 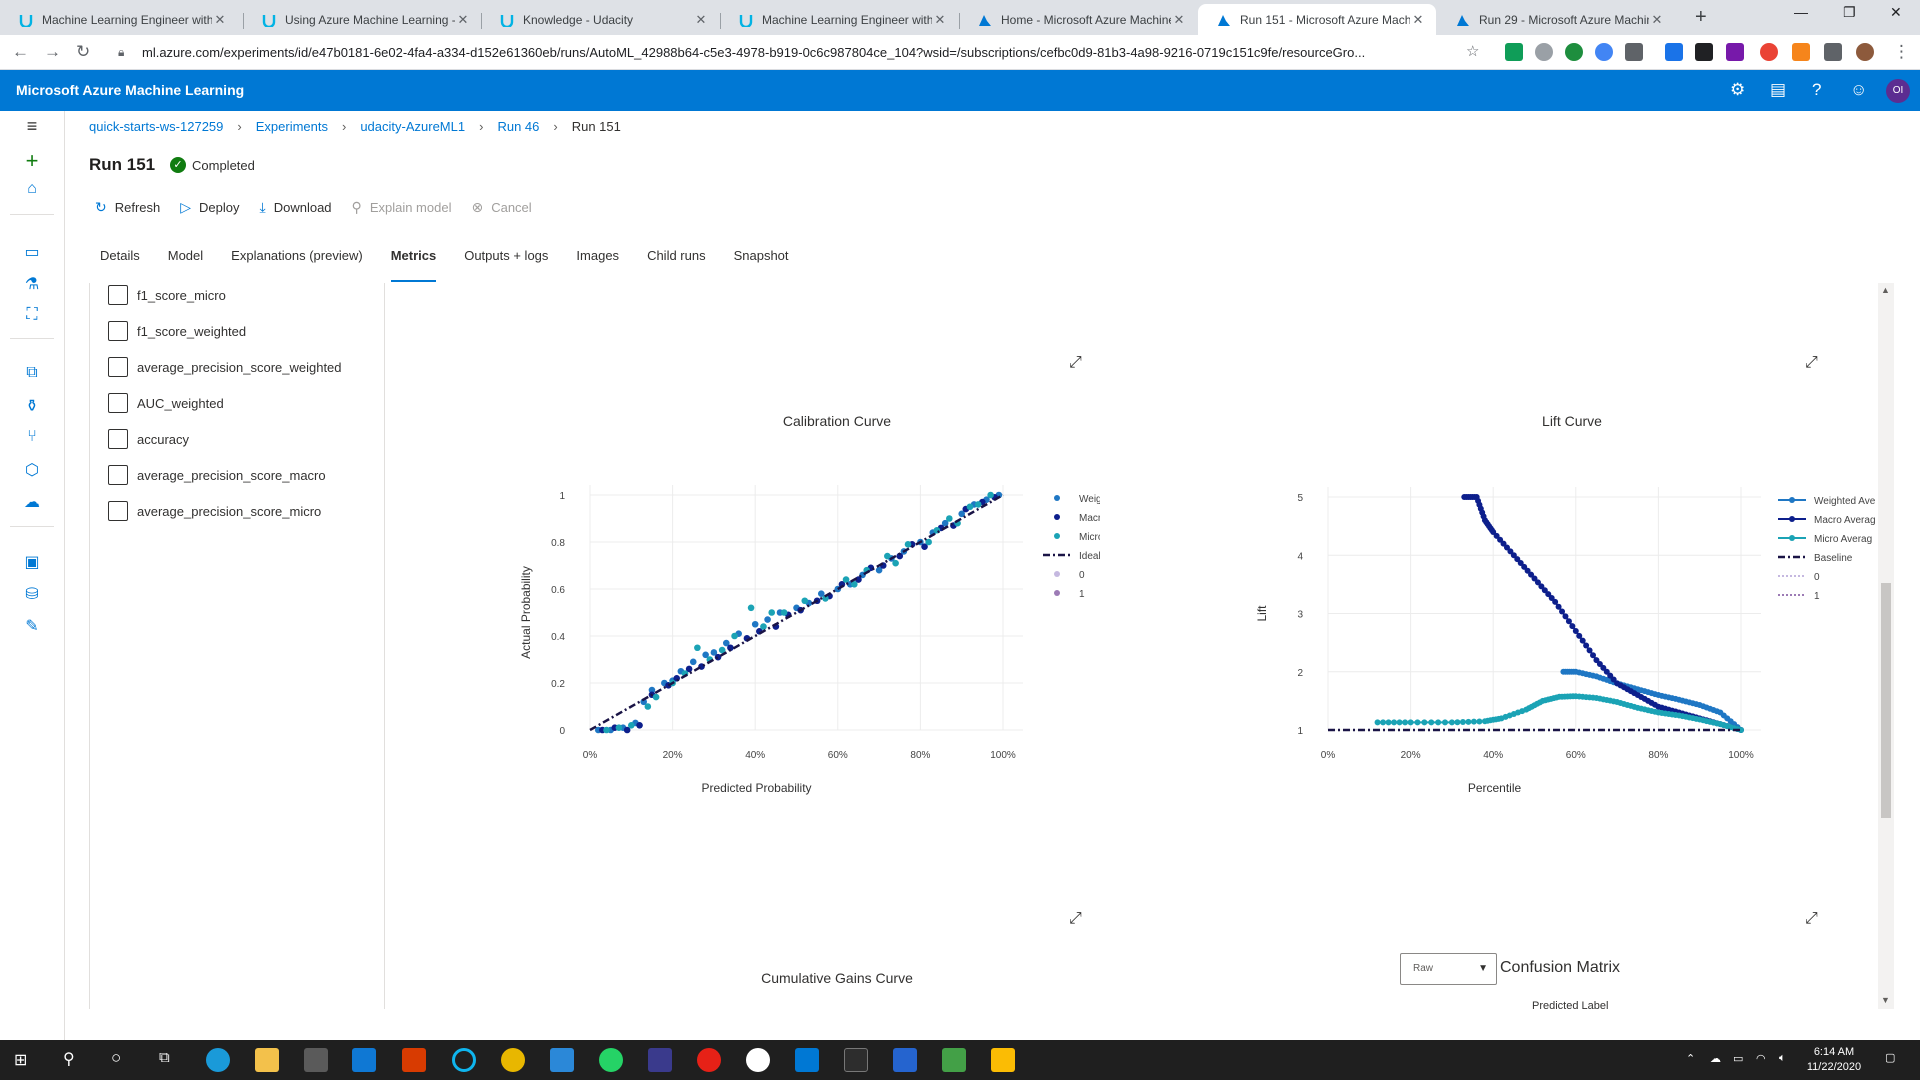 I want to click on pipelines-icon: ⑂, so click(x=32, y=436).